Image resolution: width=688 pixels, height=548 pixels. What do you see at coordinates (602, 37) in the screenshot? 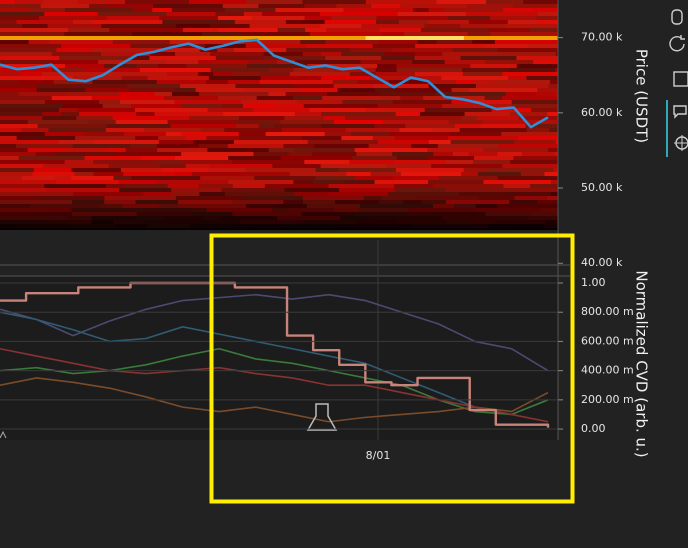
I see `y-tick-label: 70.00 k` at bounding box center [602, 37].